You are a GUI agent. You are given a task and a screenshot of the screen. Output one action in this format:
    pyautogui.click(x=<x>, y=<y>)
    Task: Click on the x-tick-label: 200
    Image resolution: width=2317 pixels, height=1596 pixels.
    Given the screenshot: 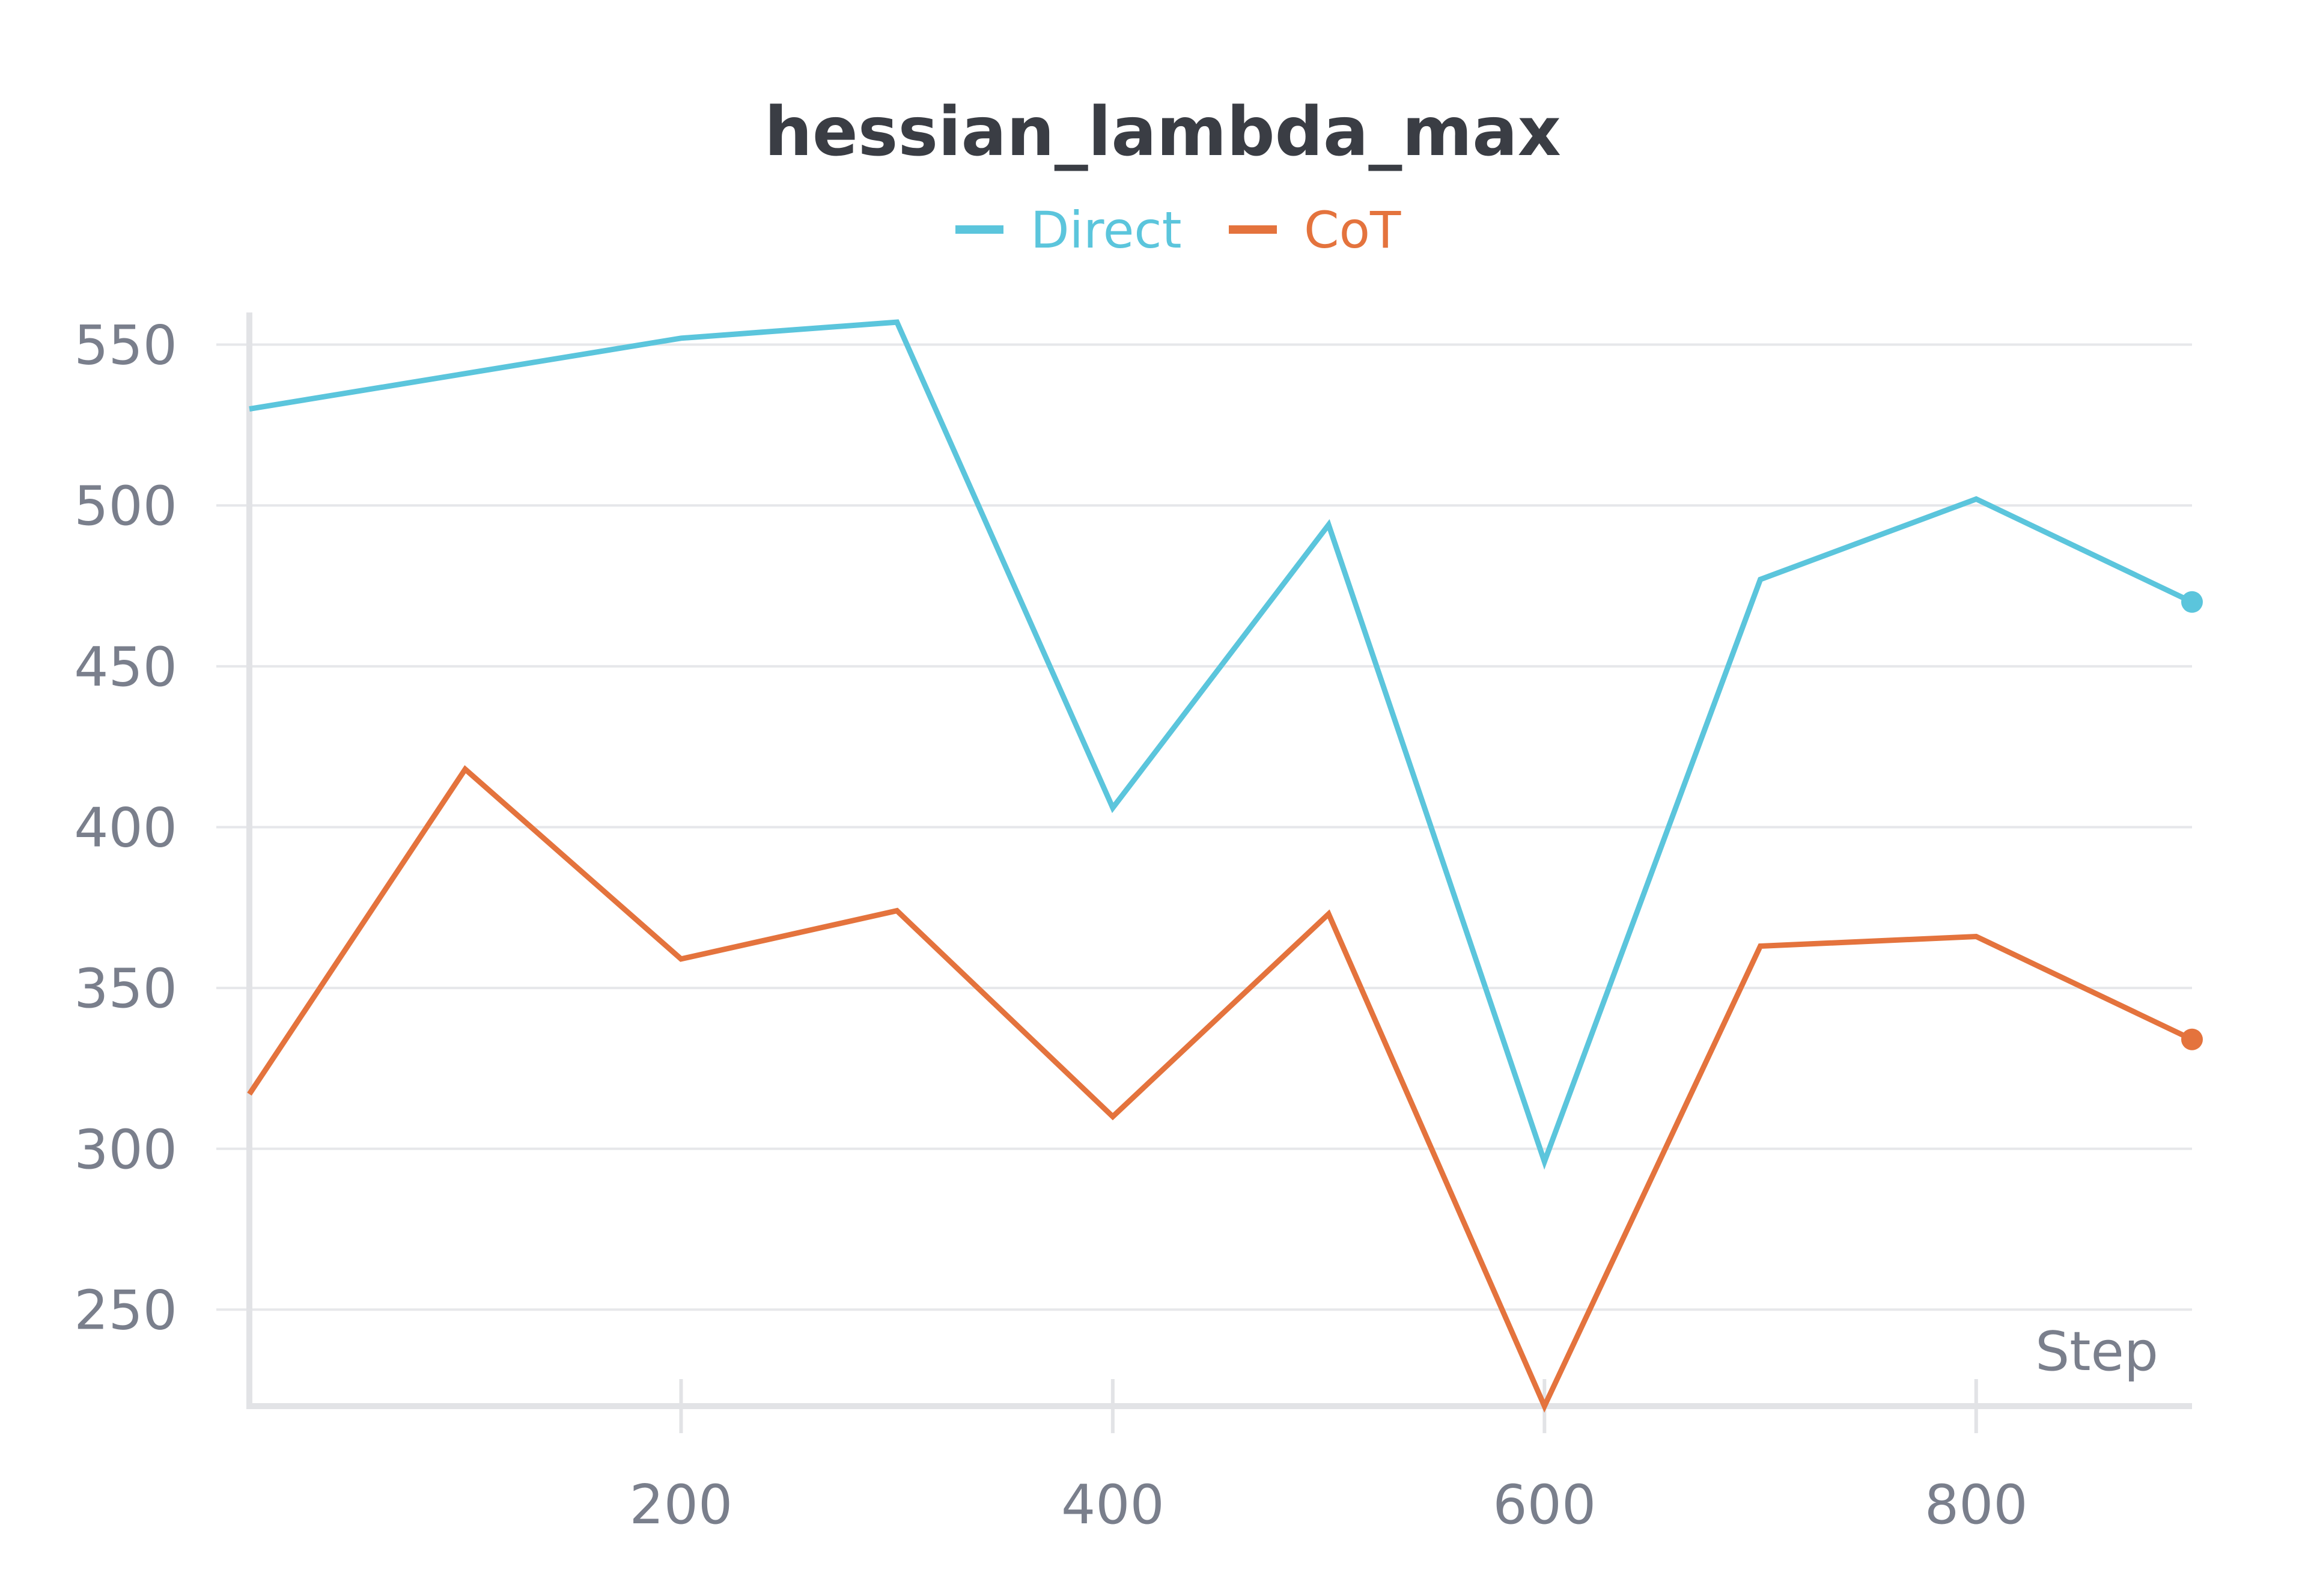 What is the action you would take?
    pyautogui.click(x=682, y=1505)
    